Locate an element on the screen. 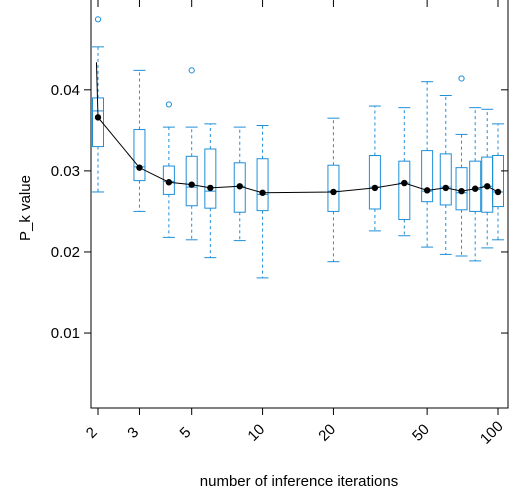  y-tick-label-0.01: 0.01 is located at coordinates (65, 333).